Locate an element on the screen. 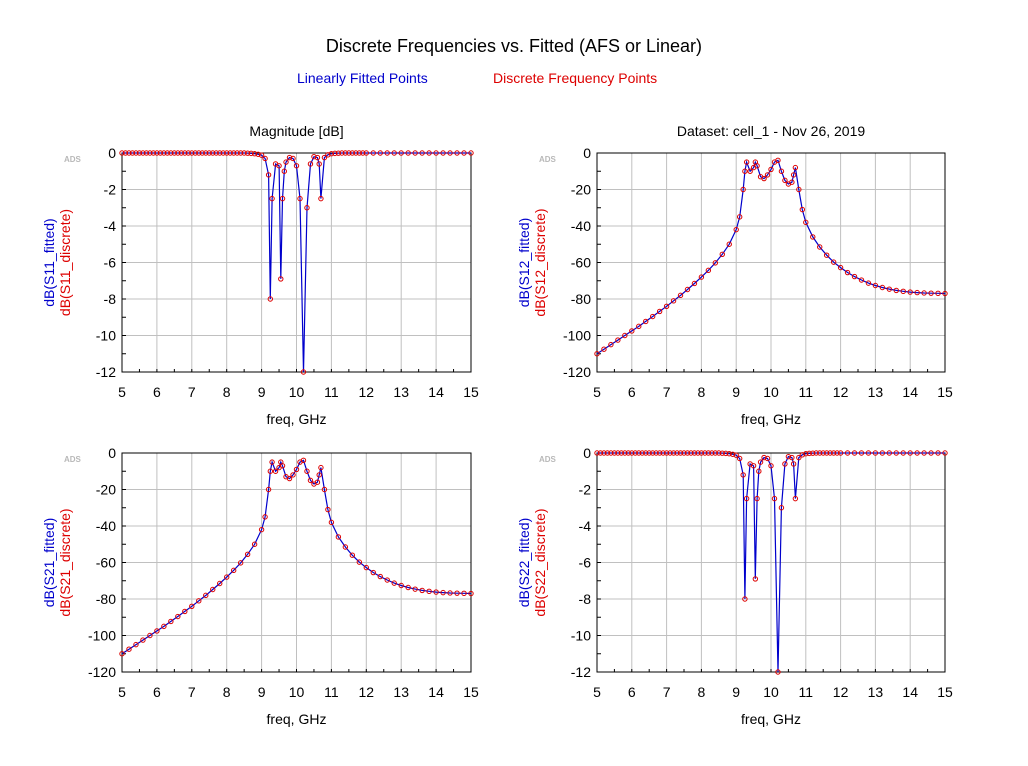 Image resolution: width=1028 pixels, height=766 pixels. y-tick-label: -4 is located at coordinates (585, 526).